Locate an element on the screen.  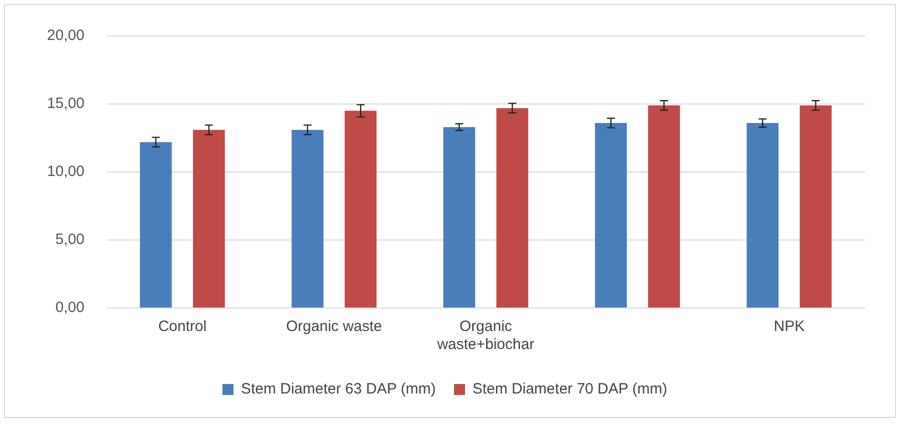
x-tick-label: Control is located at coordinates (182, 327).